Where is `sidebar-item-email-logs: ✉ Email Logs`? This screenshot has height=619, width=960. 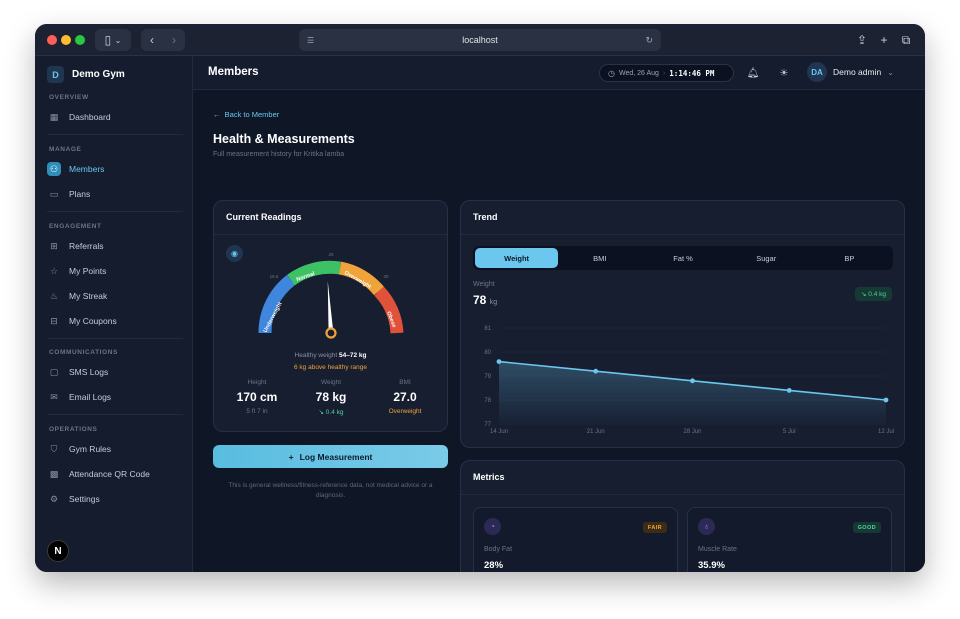
sidebar-item-email-logs: ✉ Email Logs is located at coordinates (115, 397).